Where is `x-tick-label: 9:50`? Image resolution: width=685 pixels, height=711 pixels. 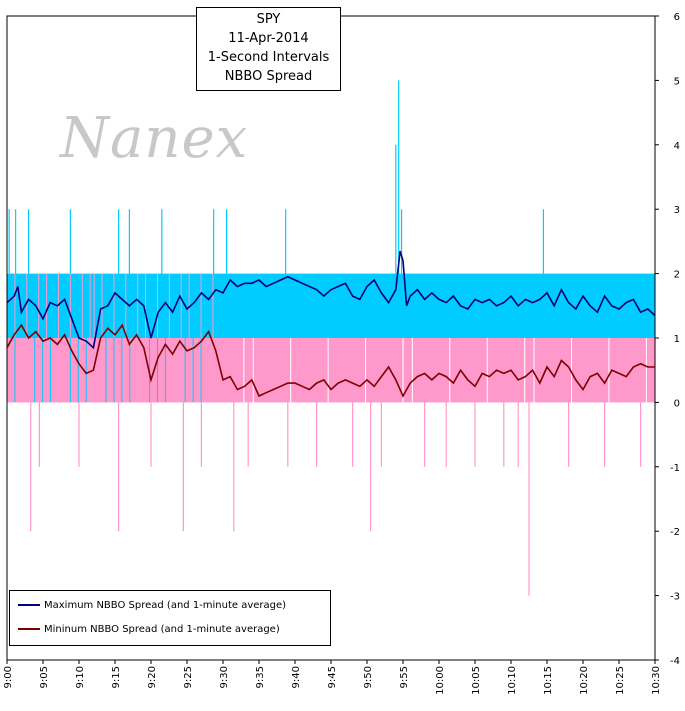
x-tick-label: 9:50 is located at coordinates (368, 677).